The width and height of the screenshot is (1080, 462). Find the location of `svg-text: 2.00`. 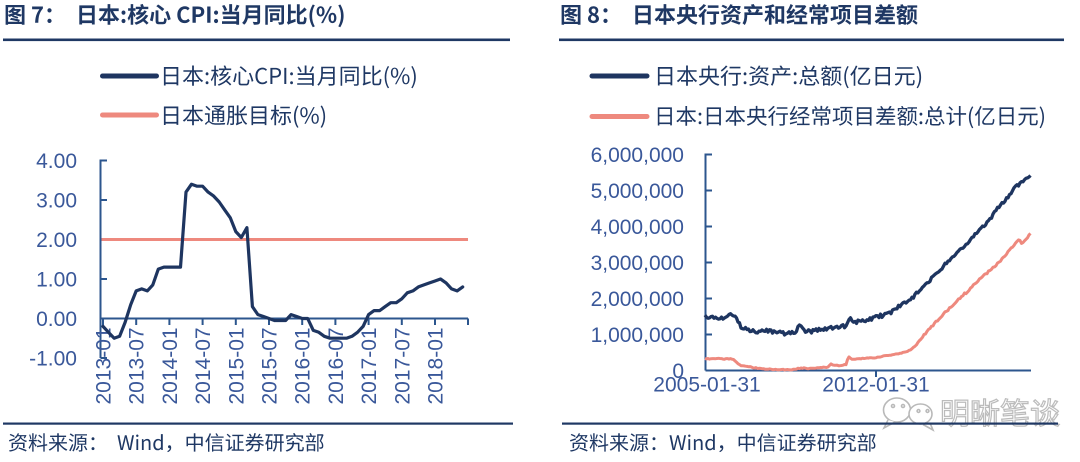

svg-text: 2.00 is located at coordinates (56, 240).